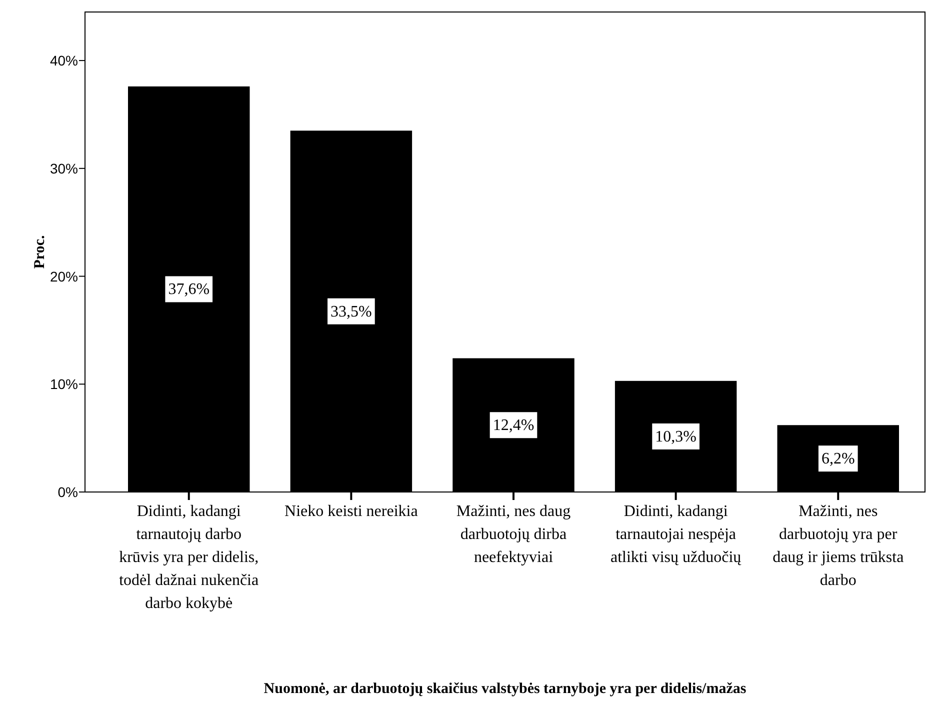 Image resolution: width=934 pixels, height=712 pixels. What do you see at coordinates (351, 511) in the screenshot?
I see `x-tick-label: Nieko keisti nereikia` at bounding box center [351, 511].